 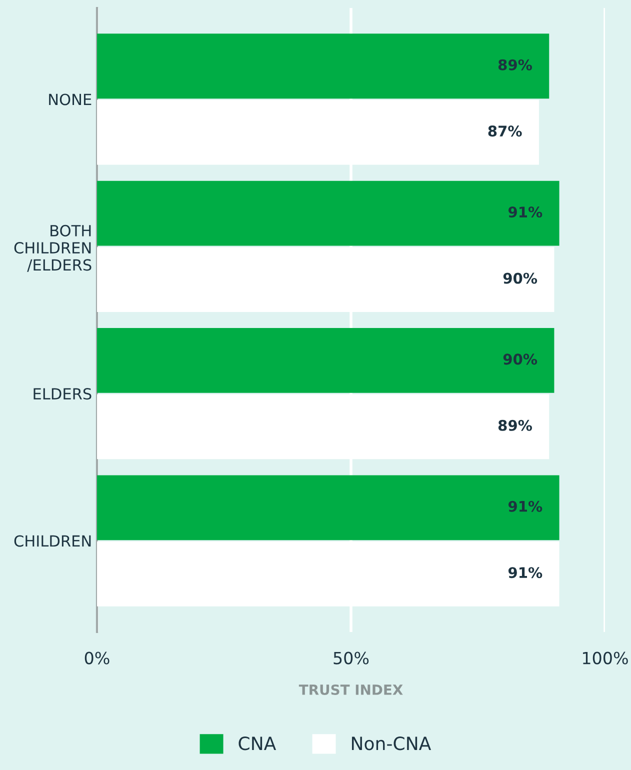 I want to click on y-tick-label: ELDERS, so click(x=63, y=394).